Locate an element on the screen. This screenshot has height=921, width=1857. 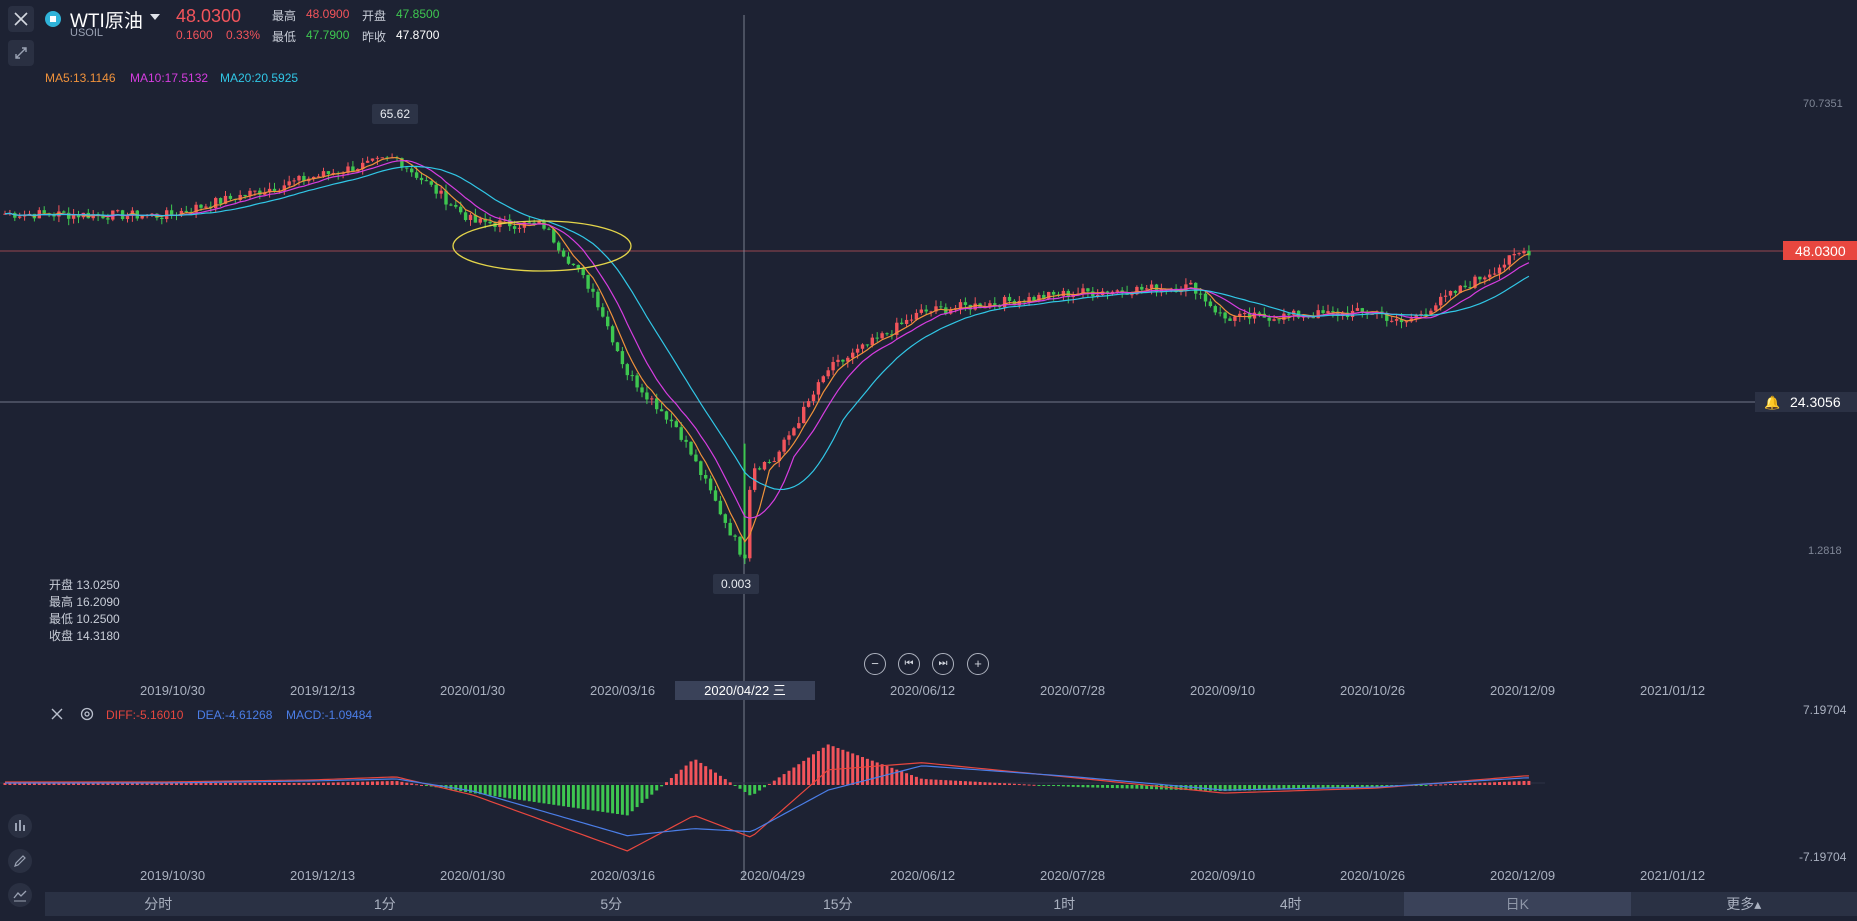
macd-close-icon is located at coordinates (57, 716).